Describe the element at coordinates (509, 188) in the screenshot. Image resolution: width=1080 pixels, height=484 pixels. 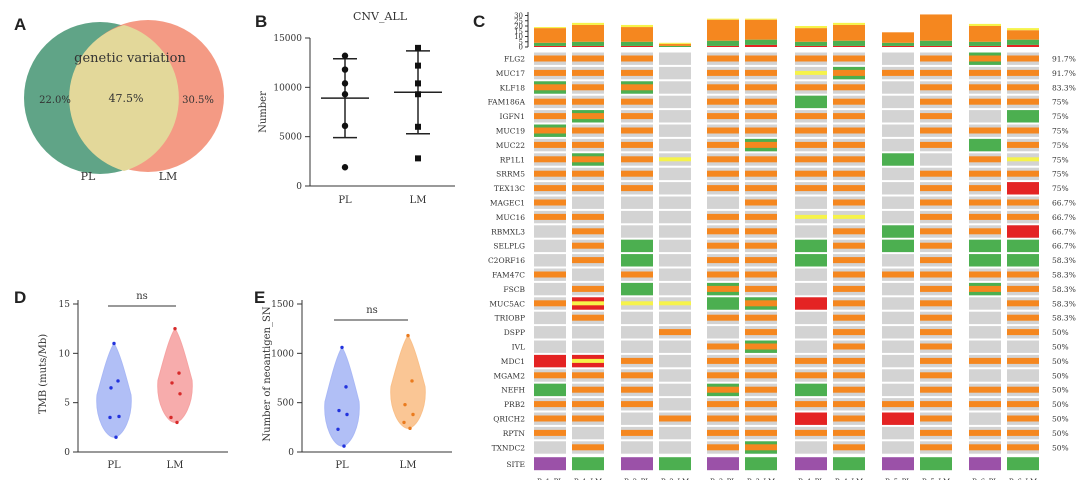
I see `gene-label: TEX13C` at that location.